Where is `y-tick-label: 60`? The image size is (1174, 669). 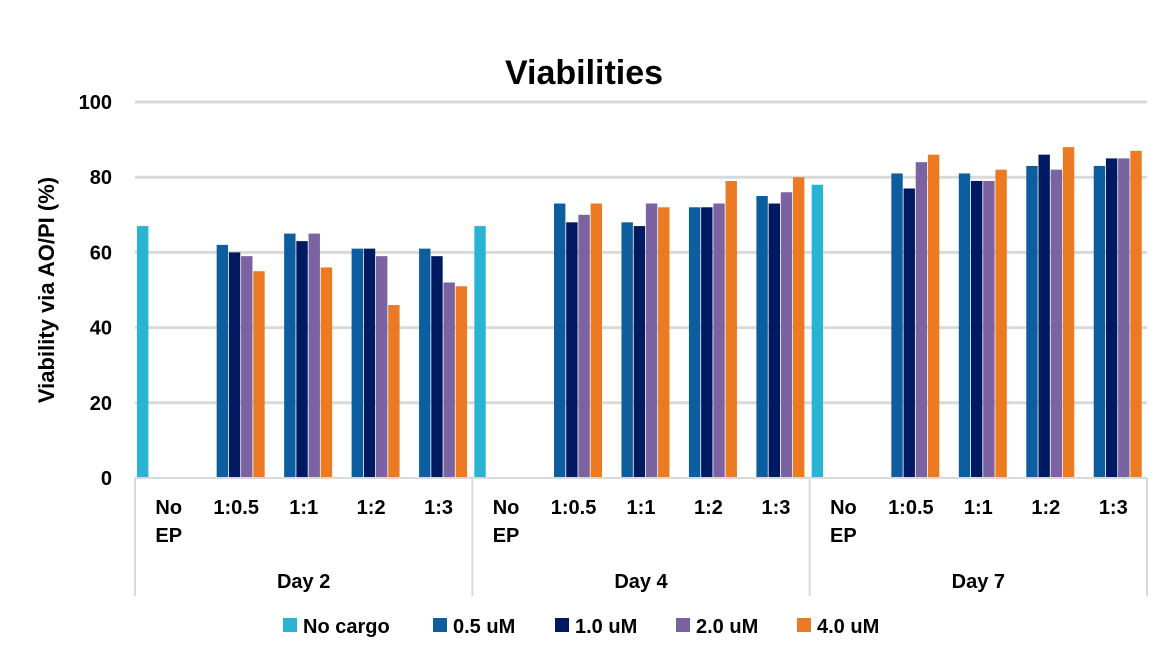
y-tick-label: 60 is located at coordinates (101, 253).